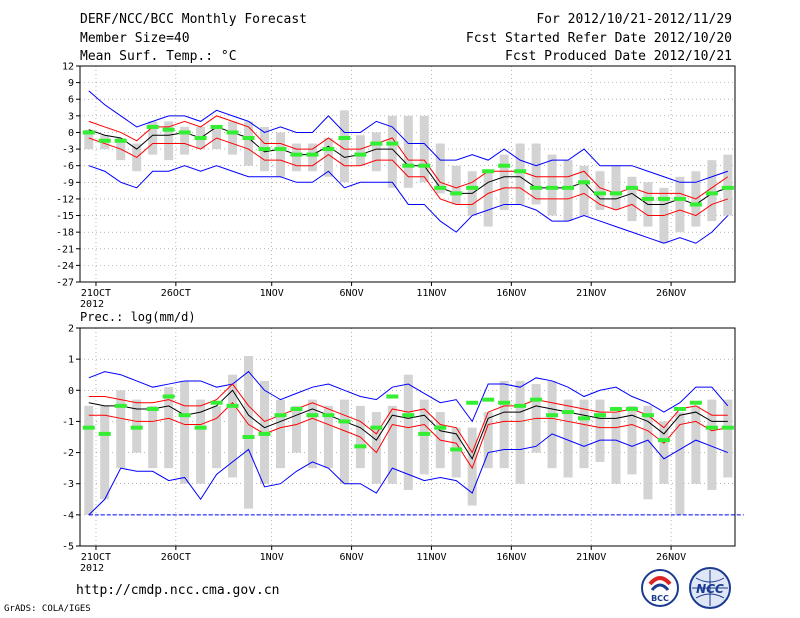 This screenshot has height=618, width=800. I want to click on member-size: Member Size=40, so click(135, 38).